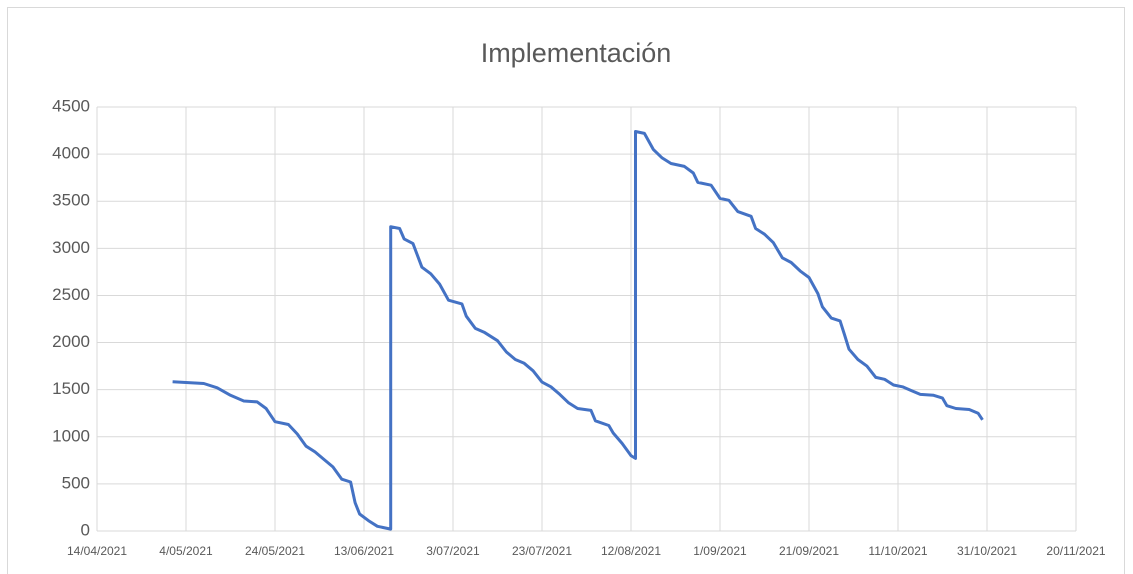 The image size is (1133, 574). What do you see at coordinates (1075, 551) in the screenshot?
I see `x-tick-label: 20/11/2021` at bounding box center [1075, 551].